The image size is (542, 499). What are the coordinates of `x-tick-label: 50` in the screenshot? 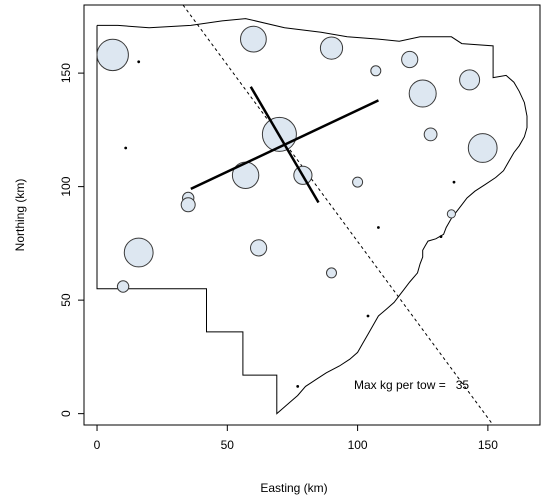 It's located at (228, 445).